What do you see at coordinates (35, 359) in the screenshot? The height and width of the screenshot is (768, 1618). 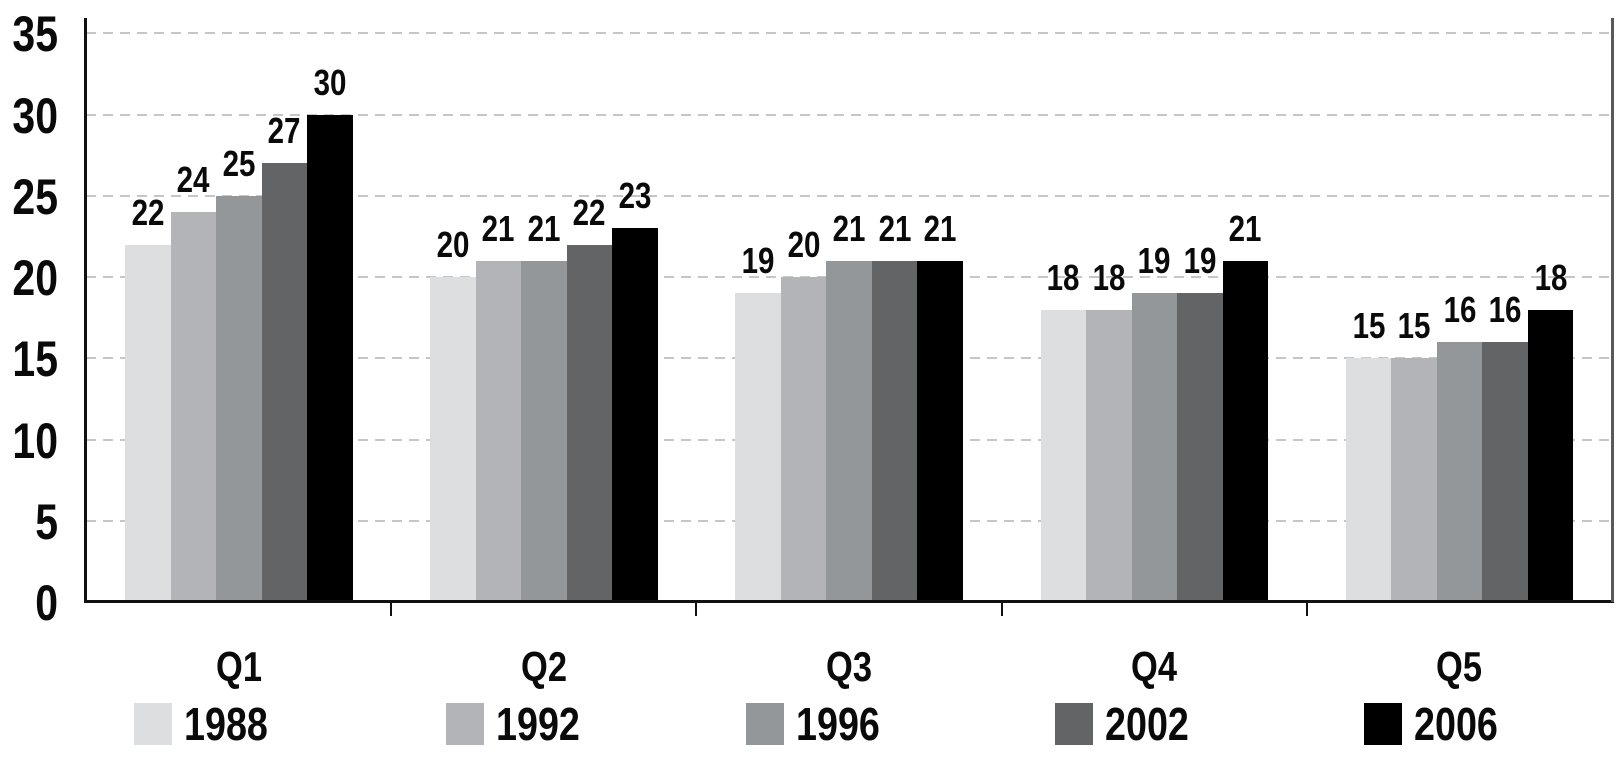 I see `y-axis-tick-label: 15` at bounding box center [35, 359].